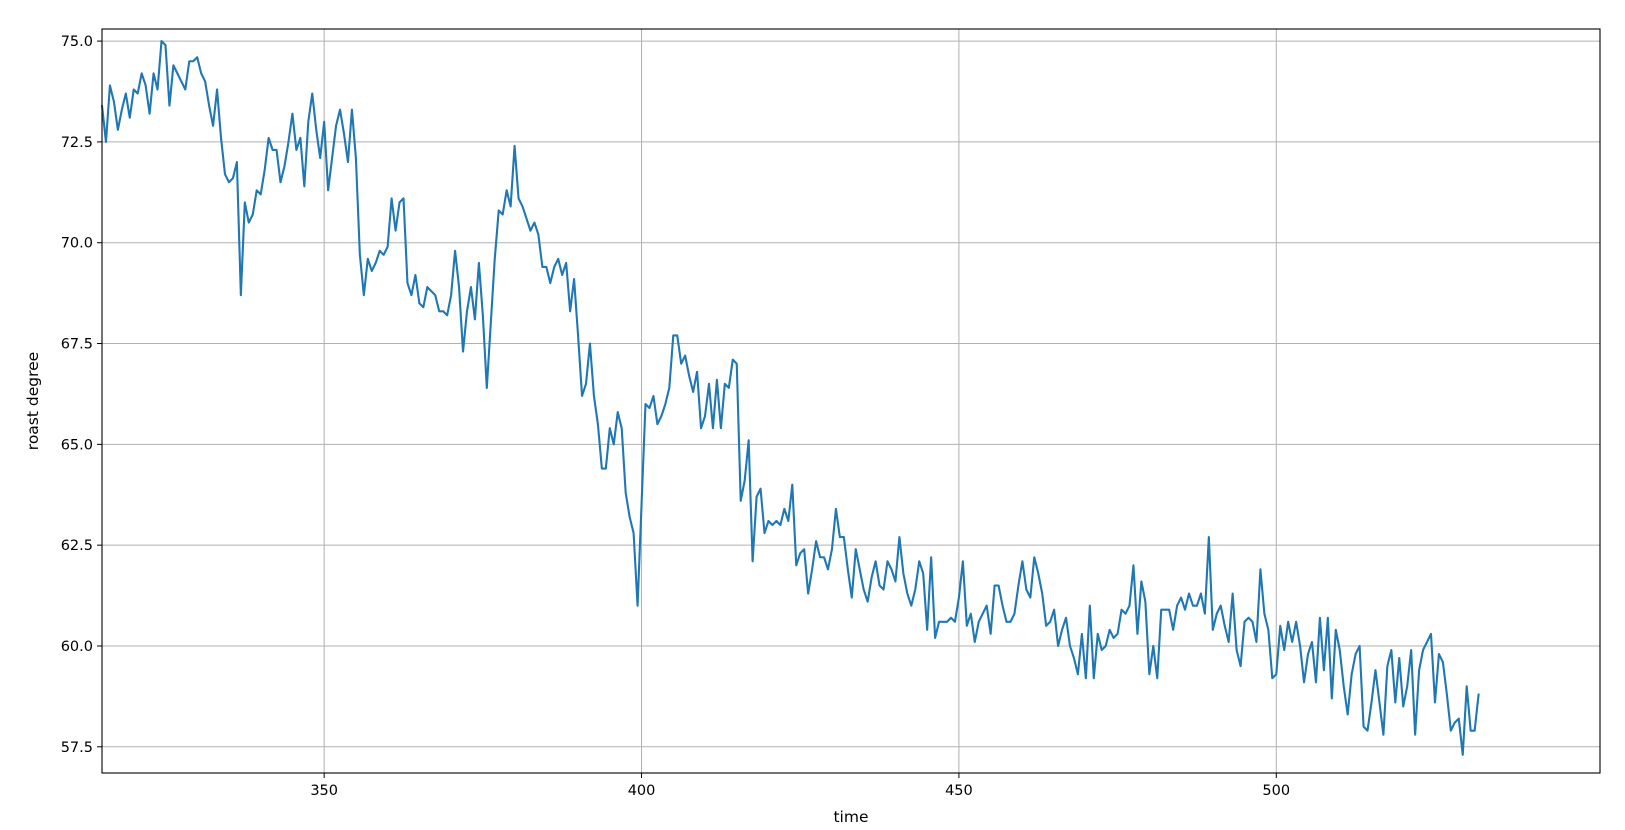 The height and width of the screenshot is (830, 1625). What do you see at coordinates (77, 748) in the screenshot?
I see `y-tick-label: 57.5` at bounding box center [77, 748].